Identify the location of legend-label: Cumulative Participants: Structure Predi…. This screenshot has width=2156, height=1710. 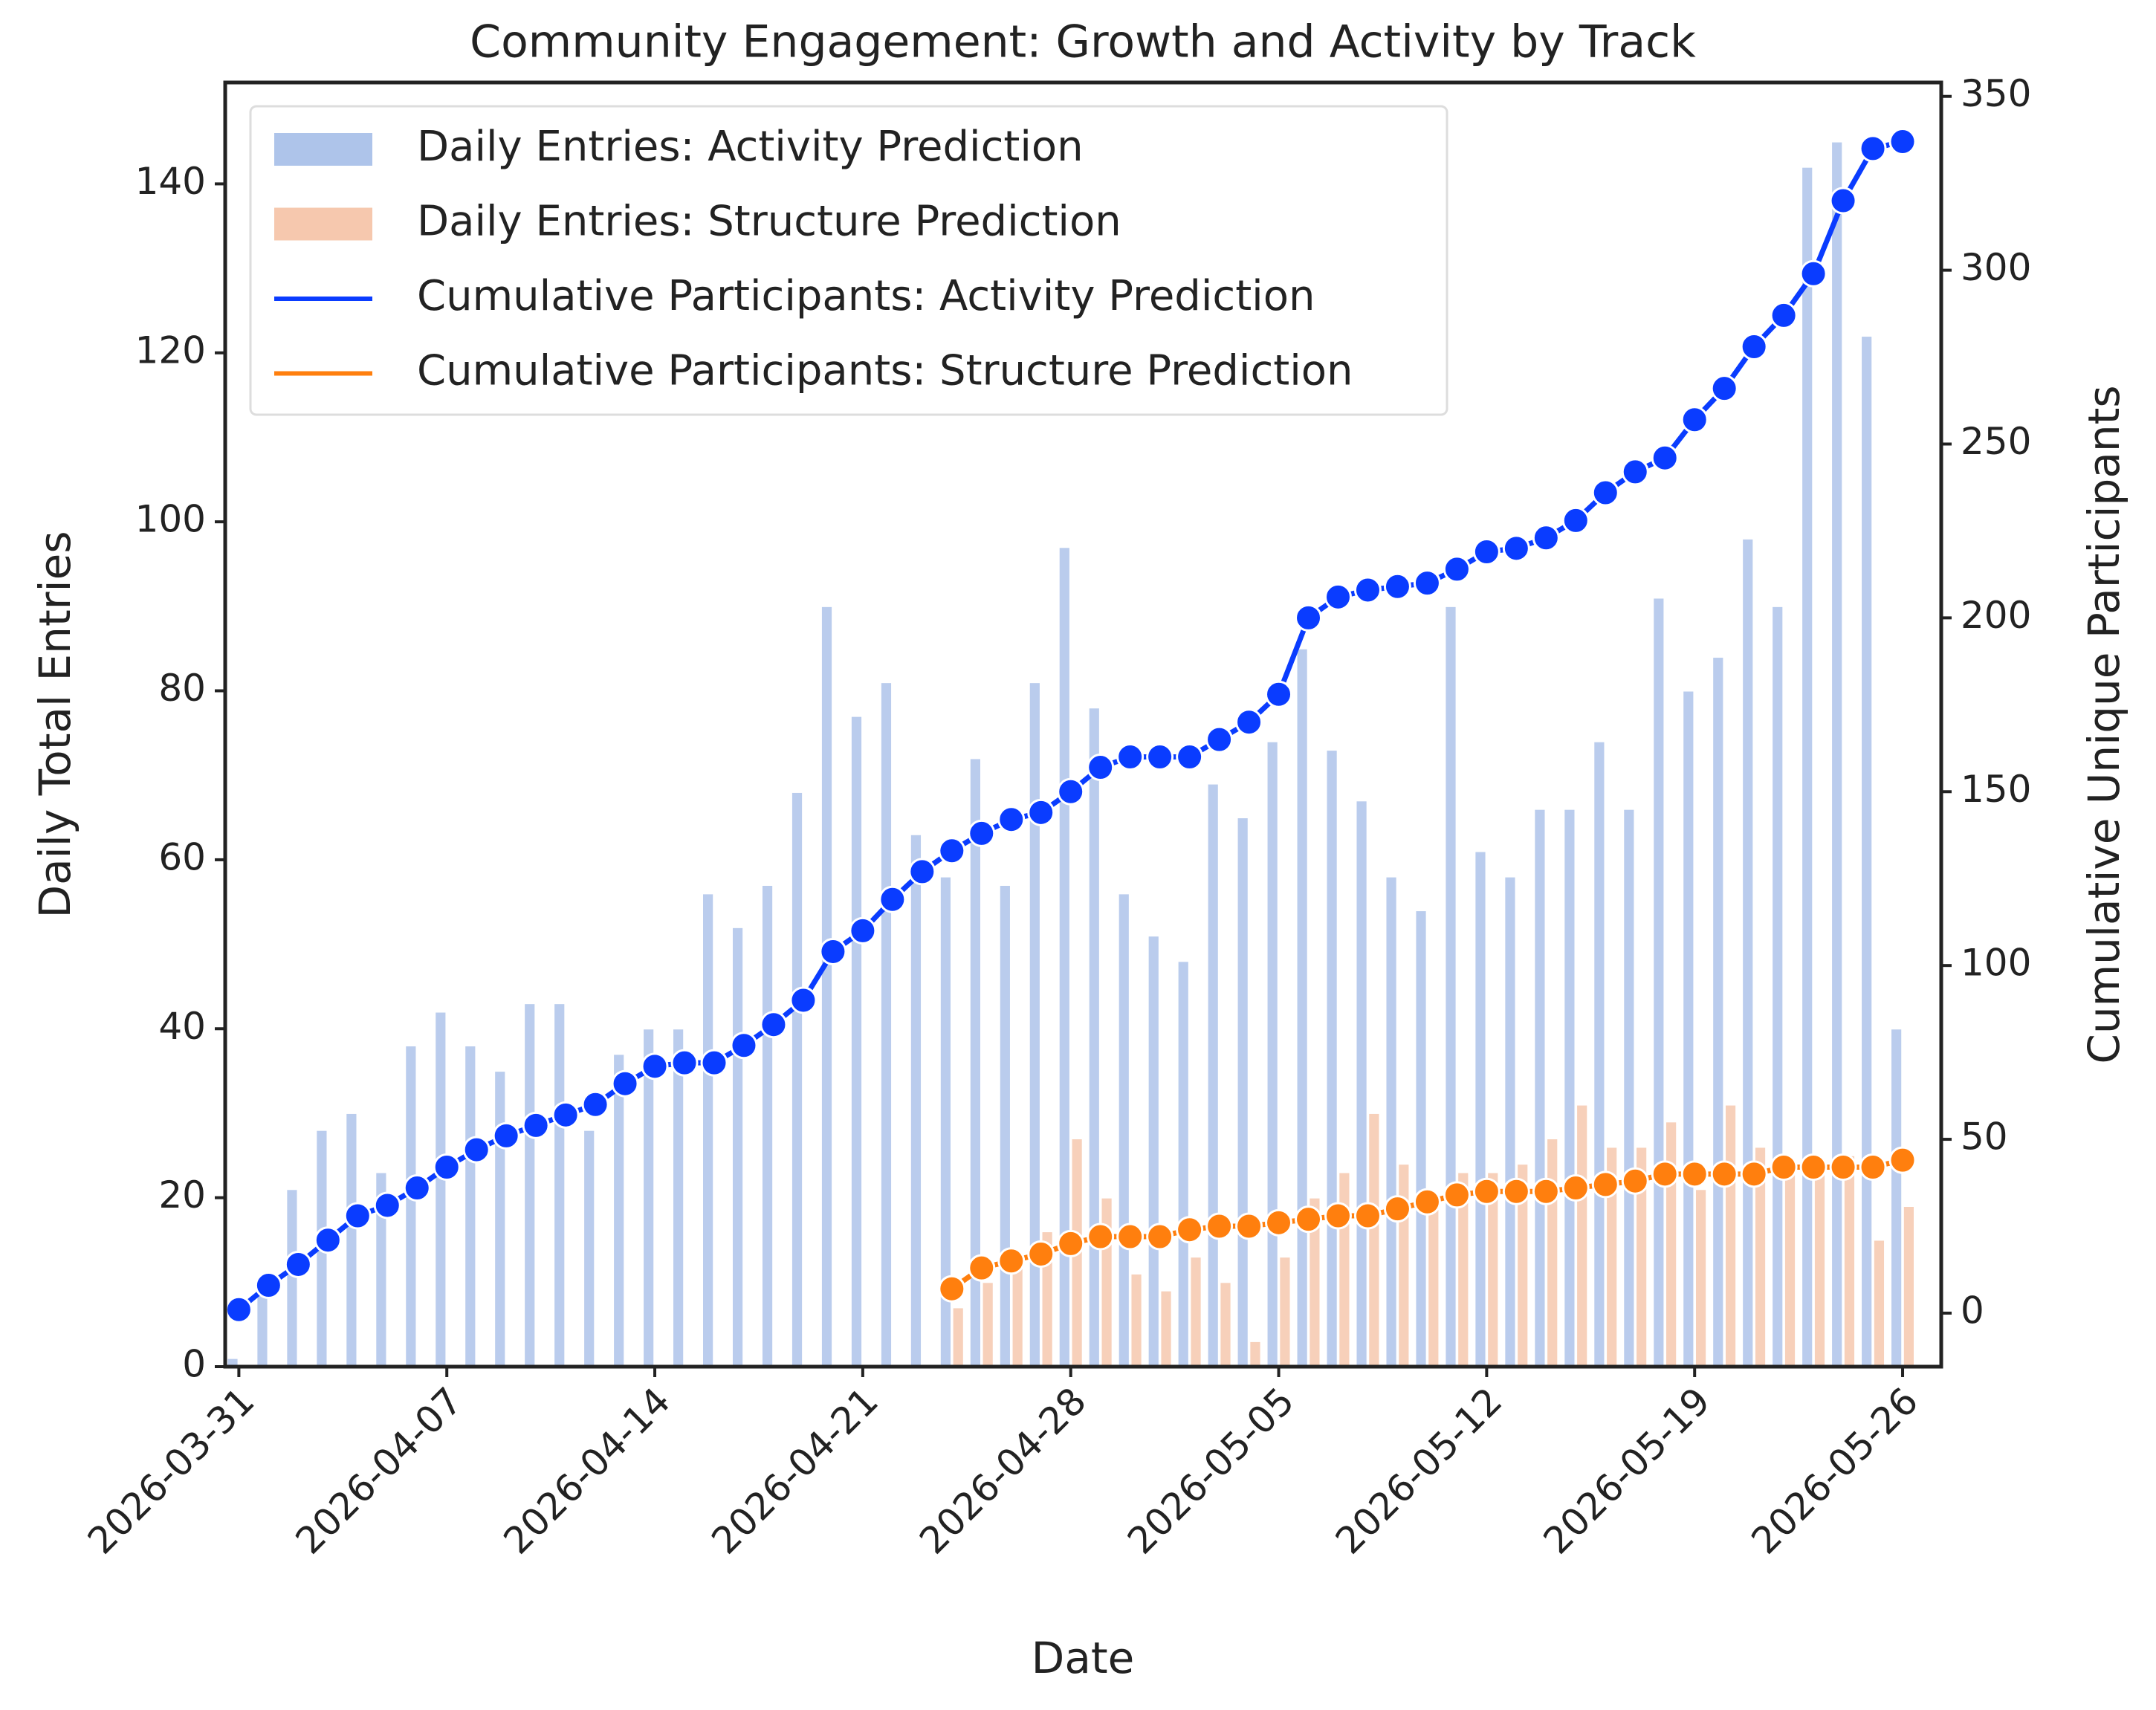
(885, 371).